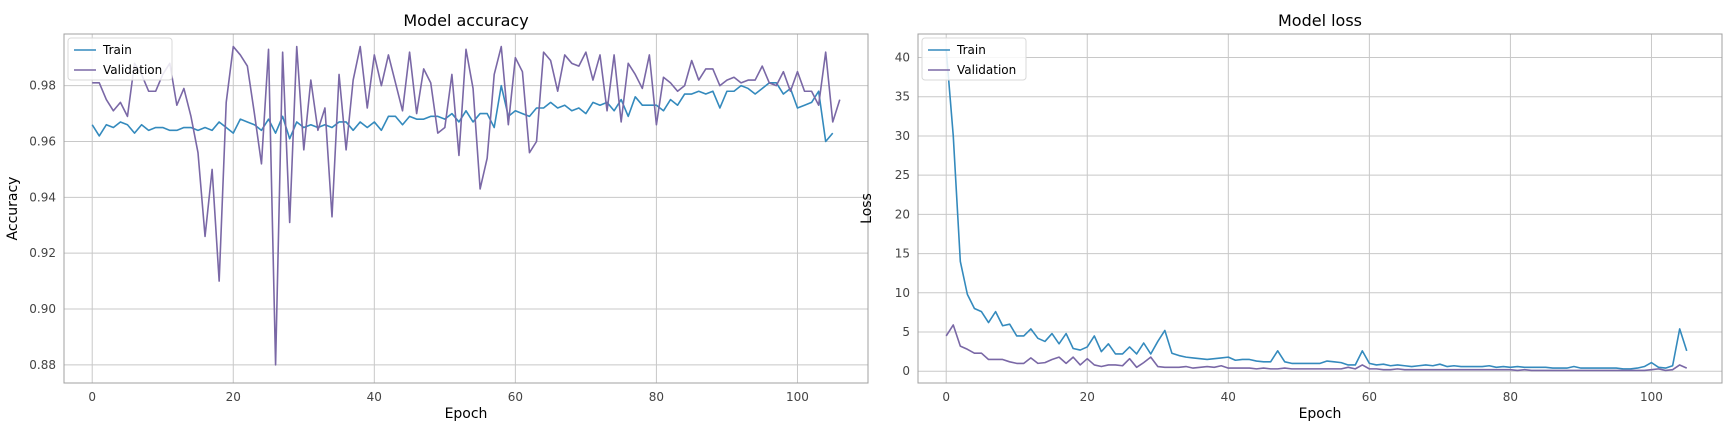 This screenshot has width=1728, height=436. What do you see at coordinates (233, 397) in the screenshot?
I see `accuracy-x-tick-label: 20` at bounding box center [233, 397].